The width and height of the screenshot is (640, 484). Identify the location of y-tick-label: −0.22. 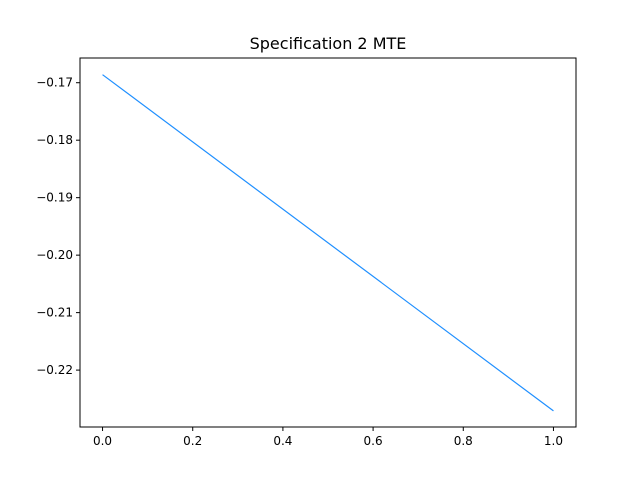
(54, 370).